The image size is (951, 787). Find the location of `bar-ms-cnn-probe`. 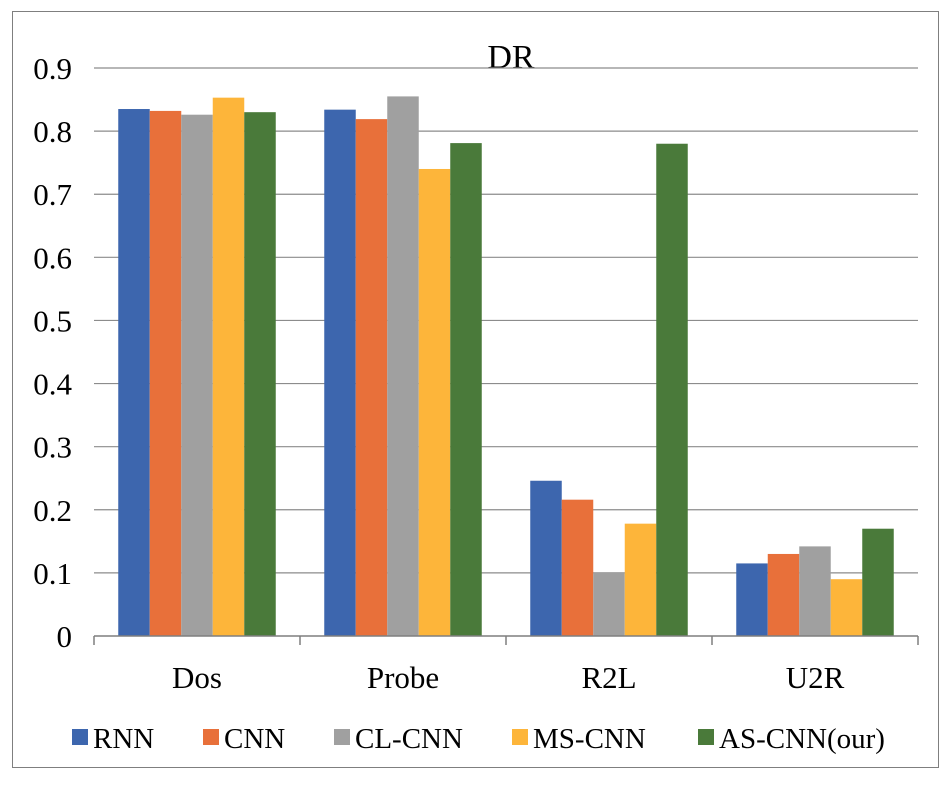

bar-ms-cnn-probe is located at coordinates (434, 402).